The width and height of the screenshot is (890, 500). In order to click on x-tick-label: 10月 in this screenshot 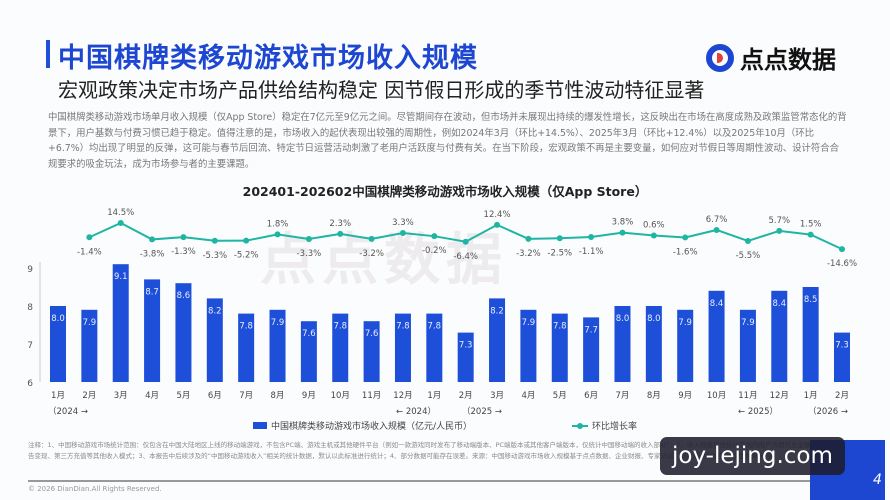, I will do `click(716, 396)`.